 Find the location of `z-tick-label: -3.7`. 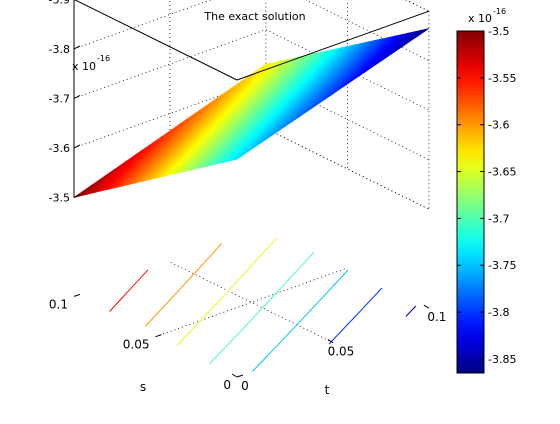

z-tick-label: -3.7 is located at coordinates (59, 98).